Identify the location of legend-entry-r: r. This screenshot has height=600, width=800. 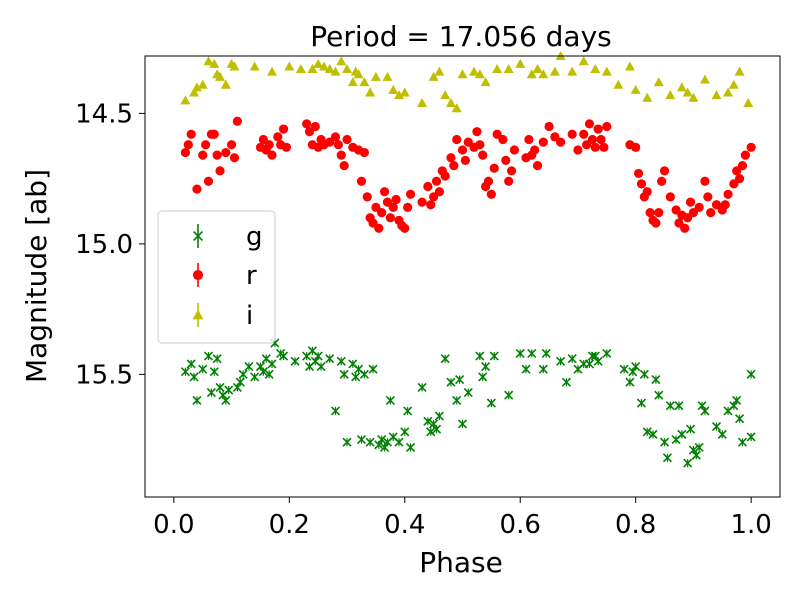
(224, 276).